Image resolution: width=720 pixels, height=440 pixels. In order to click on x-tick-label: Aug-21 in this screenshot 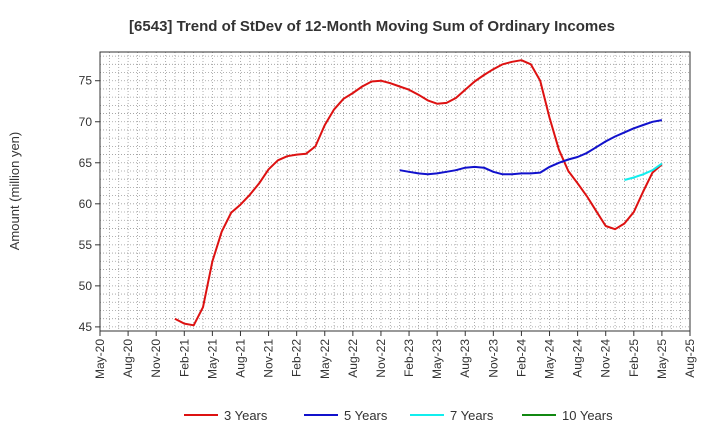, I will do `click(240, 358)`.